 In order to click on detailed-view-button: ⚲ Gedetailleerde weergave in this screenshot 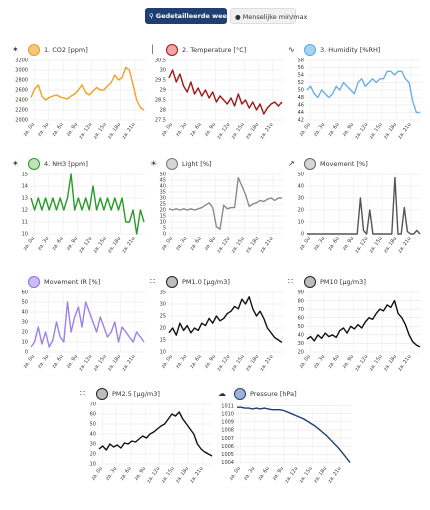, I will do `click(196, 16)`.